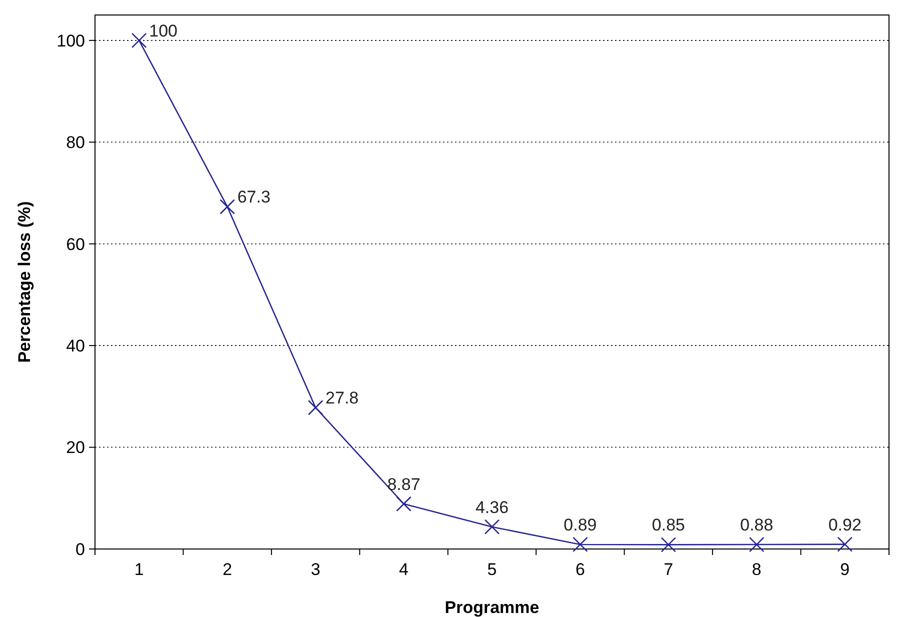 This screenshot has width=905, height=617. What do you see at coordinates (163, 30) in the screenshot?
I see `data-label: 100` at bounding box center [163, 30].